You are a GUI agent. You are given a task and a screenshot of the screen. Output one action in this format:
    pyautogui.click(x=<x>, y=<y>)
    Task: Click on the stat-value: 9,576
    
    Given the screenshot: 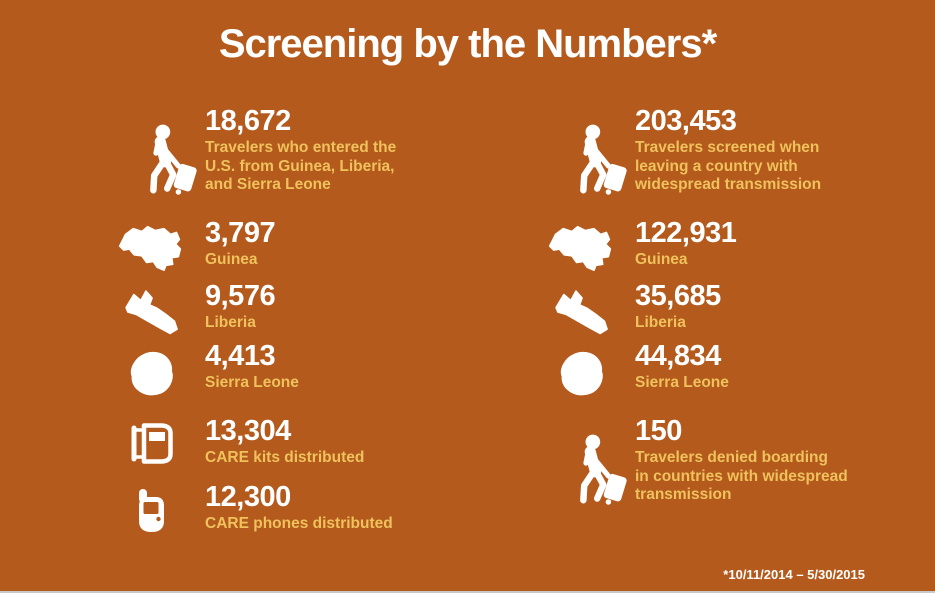 What is the action you would take?
    pyautogui.click(x=240, y=296)
    